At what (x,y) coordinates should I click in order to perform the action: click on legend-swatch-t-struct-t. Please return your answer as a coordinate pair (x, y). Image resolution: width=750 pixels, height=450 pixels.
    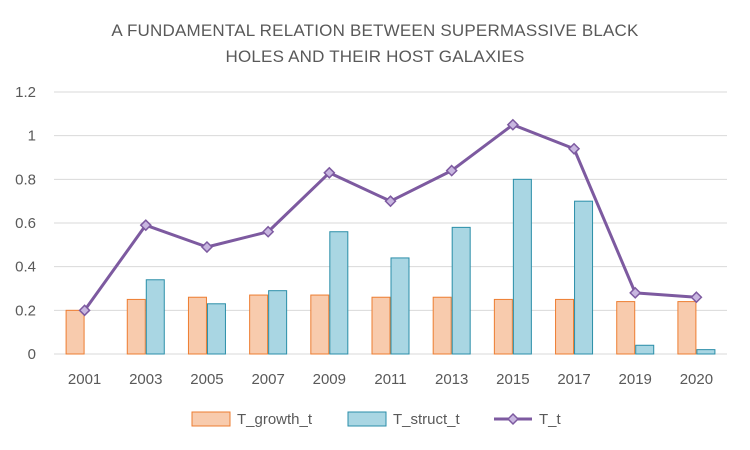
    Looking at the image, I should click on (367, 419).